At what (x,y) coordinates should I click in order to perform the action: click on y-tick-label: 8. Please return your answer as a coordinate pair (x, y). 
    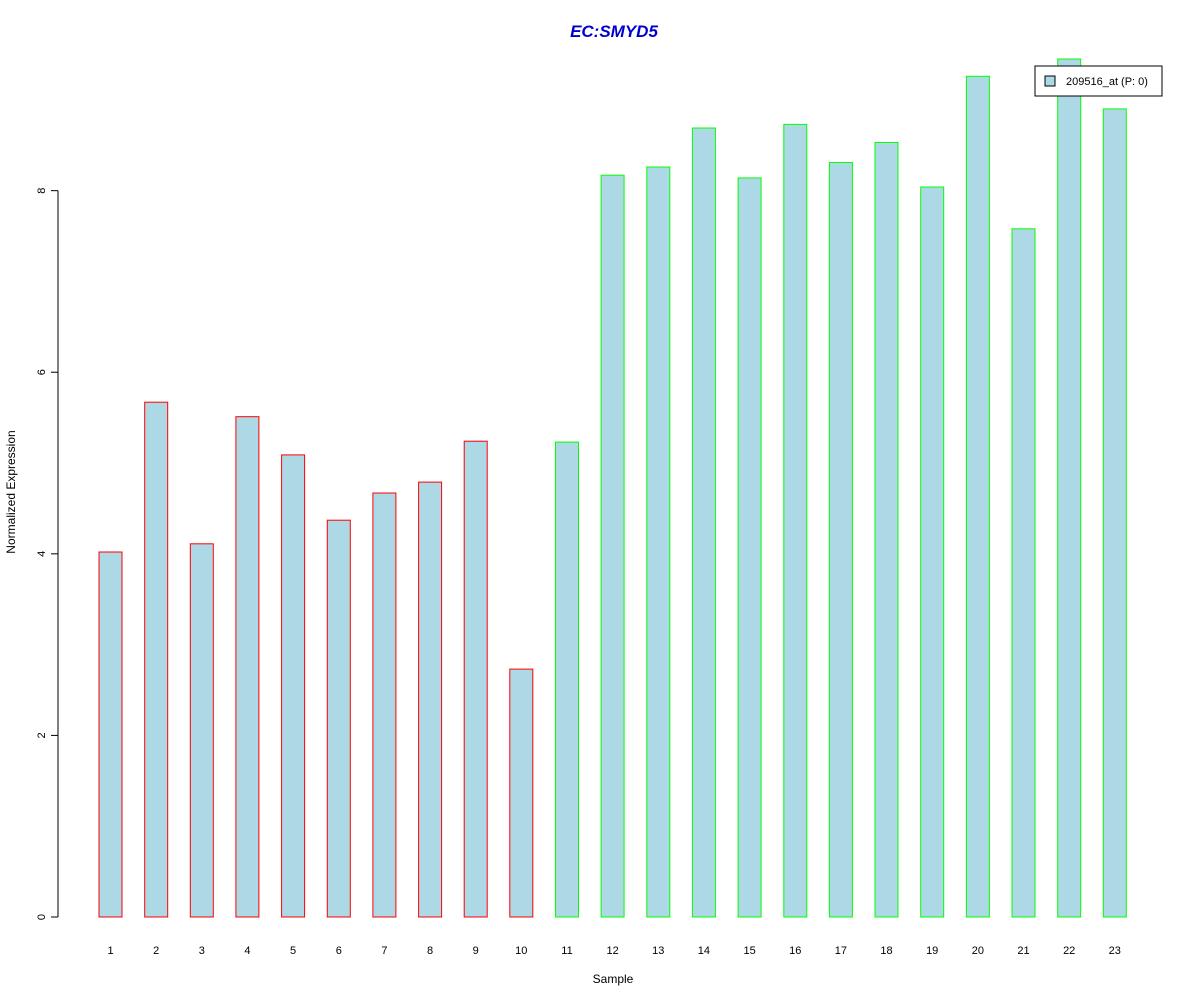
    Looking at the image, I should click on (42, 191).